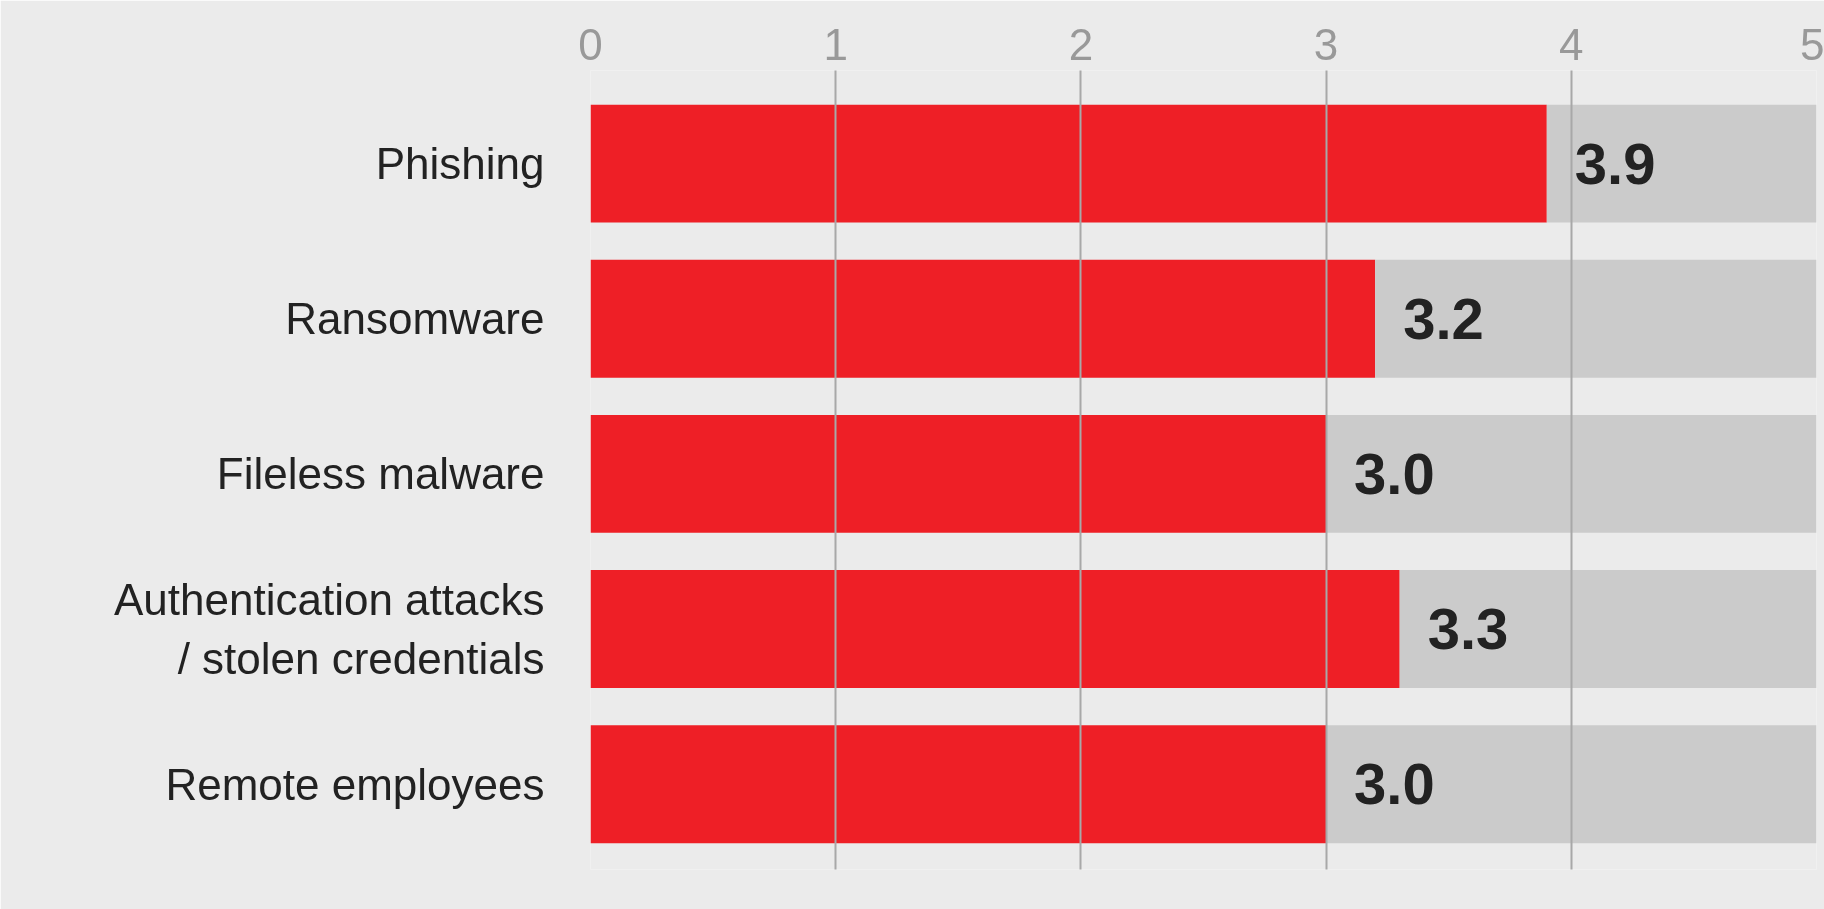  Describe the element at coordinates (1468, 629) in the screenshot. I see `data-label: 3.3` at that location.